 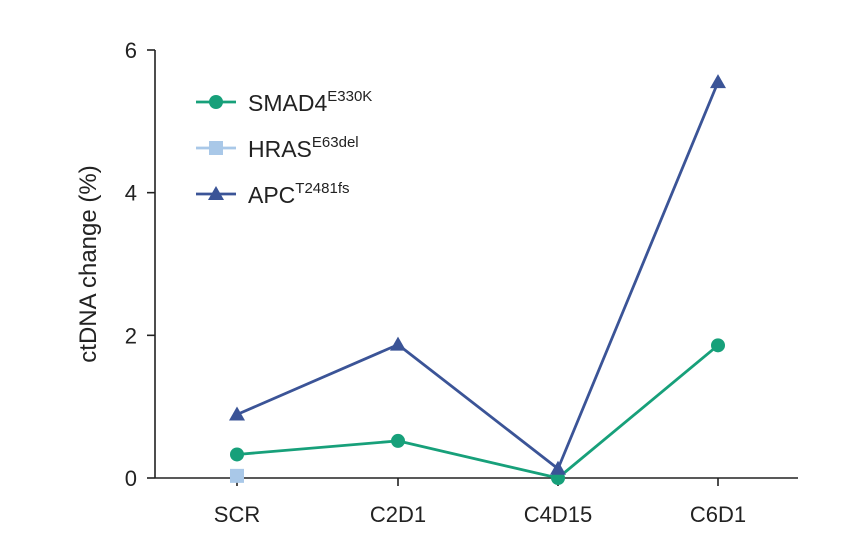 I want to click on y-tick-label: 0, so click(x=131, y=478).